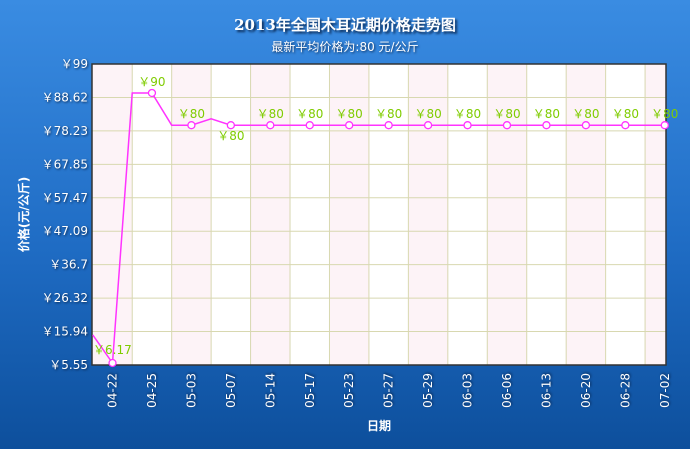  Describe the element at coordinates (65, 298) in the screenshot. I see `y-tick-label: ￥26.32` at that location.